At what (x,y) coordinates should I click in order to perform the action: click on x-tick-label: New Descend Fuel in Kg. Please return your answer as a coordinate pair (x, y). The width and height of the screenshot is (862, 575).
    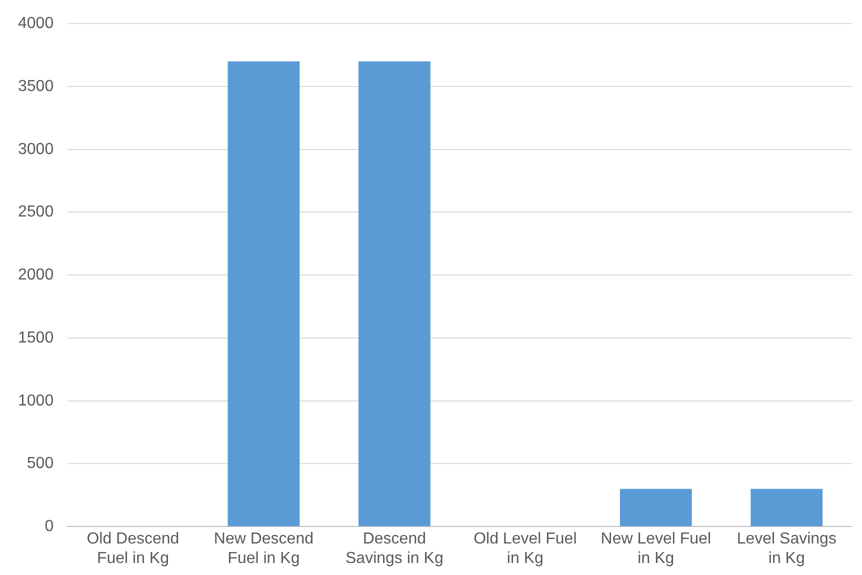
    Looking at the image, I should click on (264, 548).